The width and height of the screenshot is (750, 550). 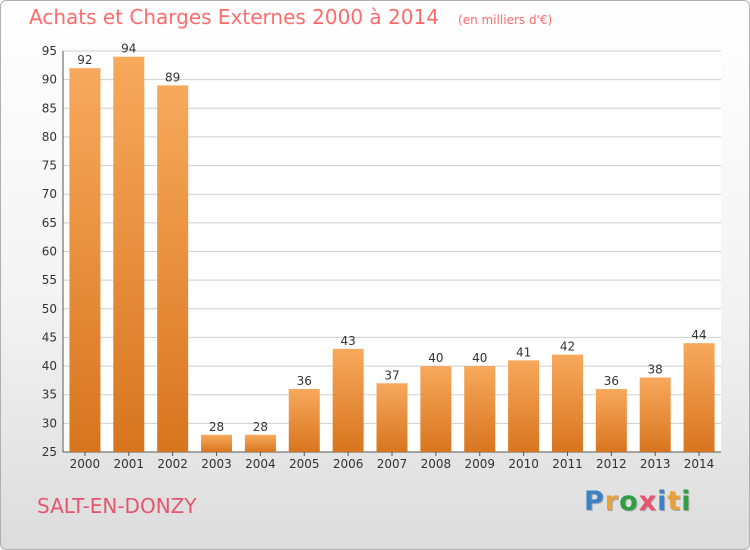 I want to click on data-label-2000: 92, so click(x=84, y=60).